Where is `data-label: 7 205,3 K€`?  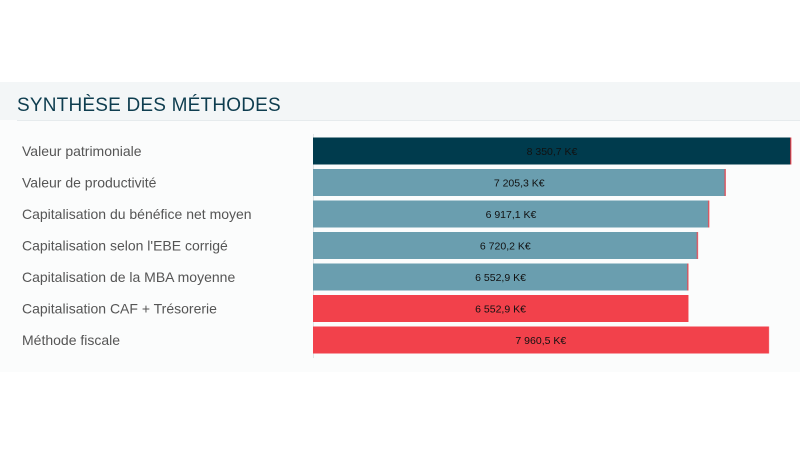
data-label: 7 205,3 K€ is located at coordinates (519, 184).